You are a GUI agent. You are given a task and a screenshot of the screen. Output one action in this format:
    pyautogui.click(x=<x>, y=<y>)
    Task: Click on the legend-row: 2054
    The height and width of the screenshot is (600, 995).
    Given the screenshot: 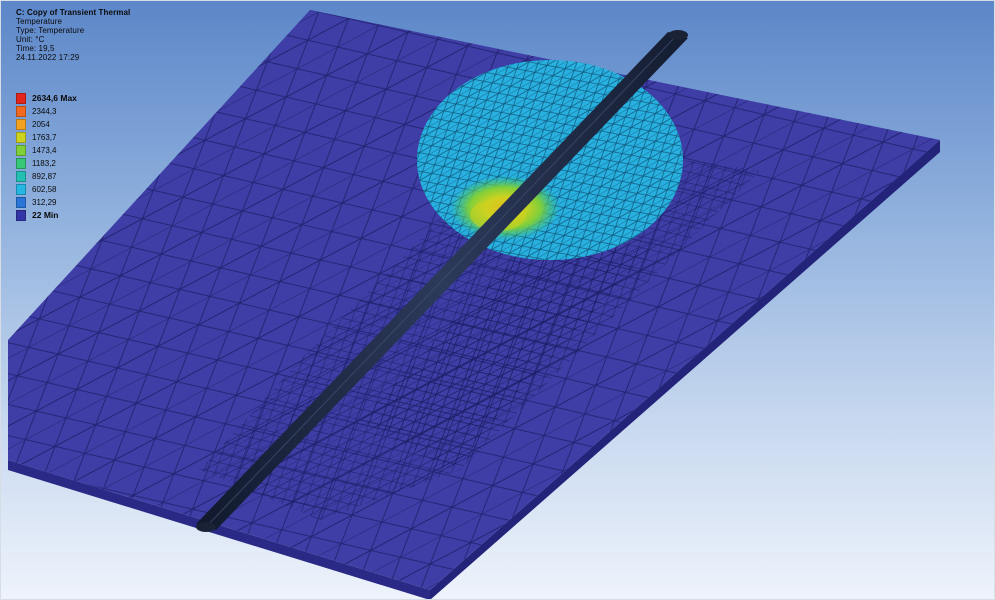 What is the action you would take?
    pyautogui.click(x=46, y=124)
    